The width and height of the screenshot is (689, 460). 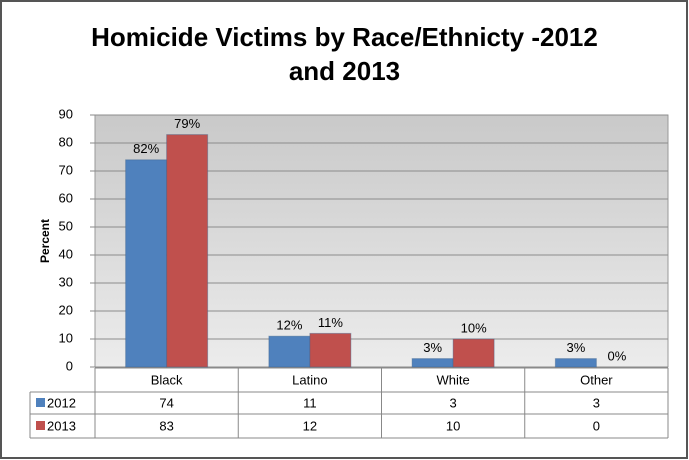 What do you see at coordinates (453, 379) in the screenshot?
I see `x-tick-label: White` at bounding box center [453, 379].